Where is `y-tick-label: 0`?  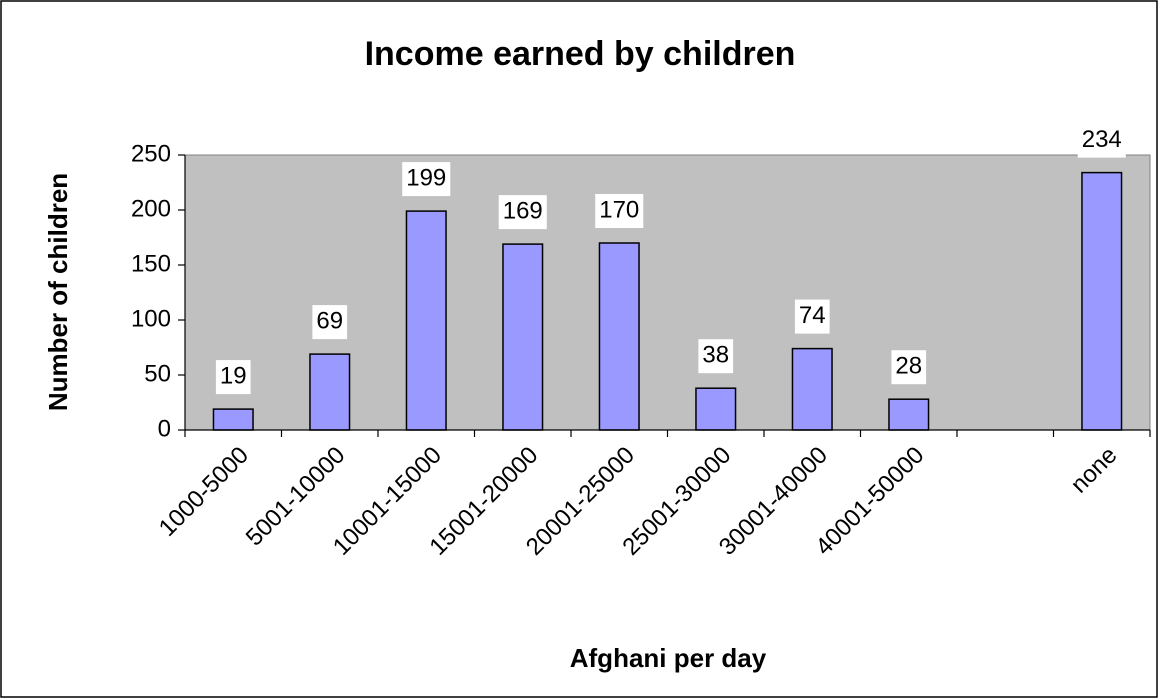 y-tick-label: 0 is located at coordinates (164, 428).